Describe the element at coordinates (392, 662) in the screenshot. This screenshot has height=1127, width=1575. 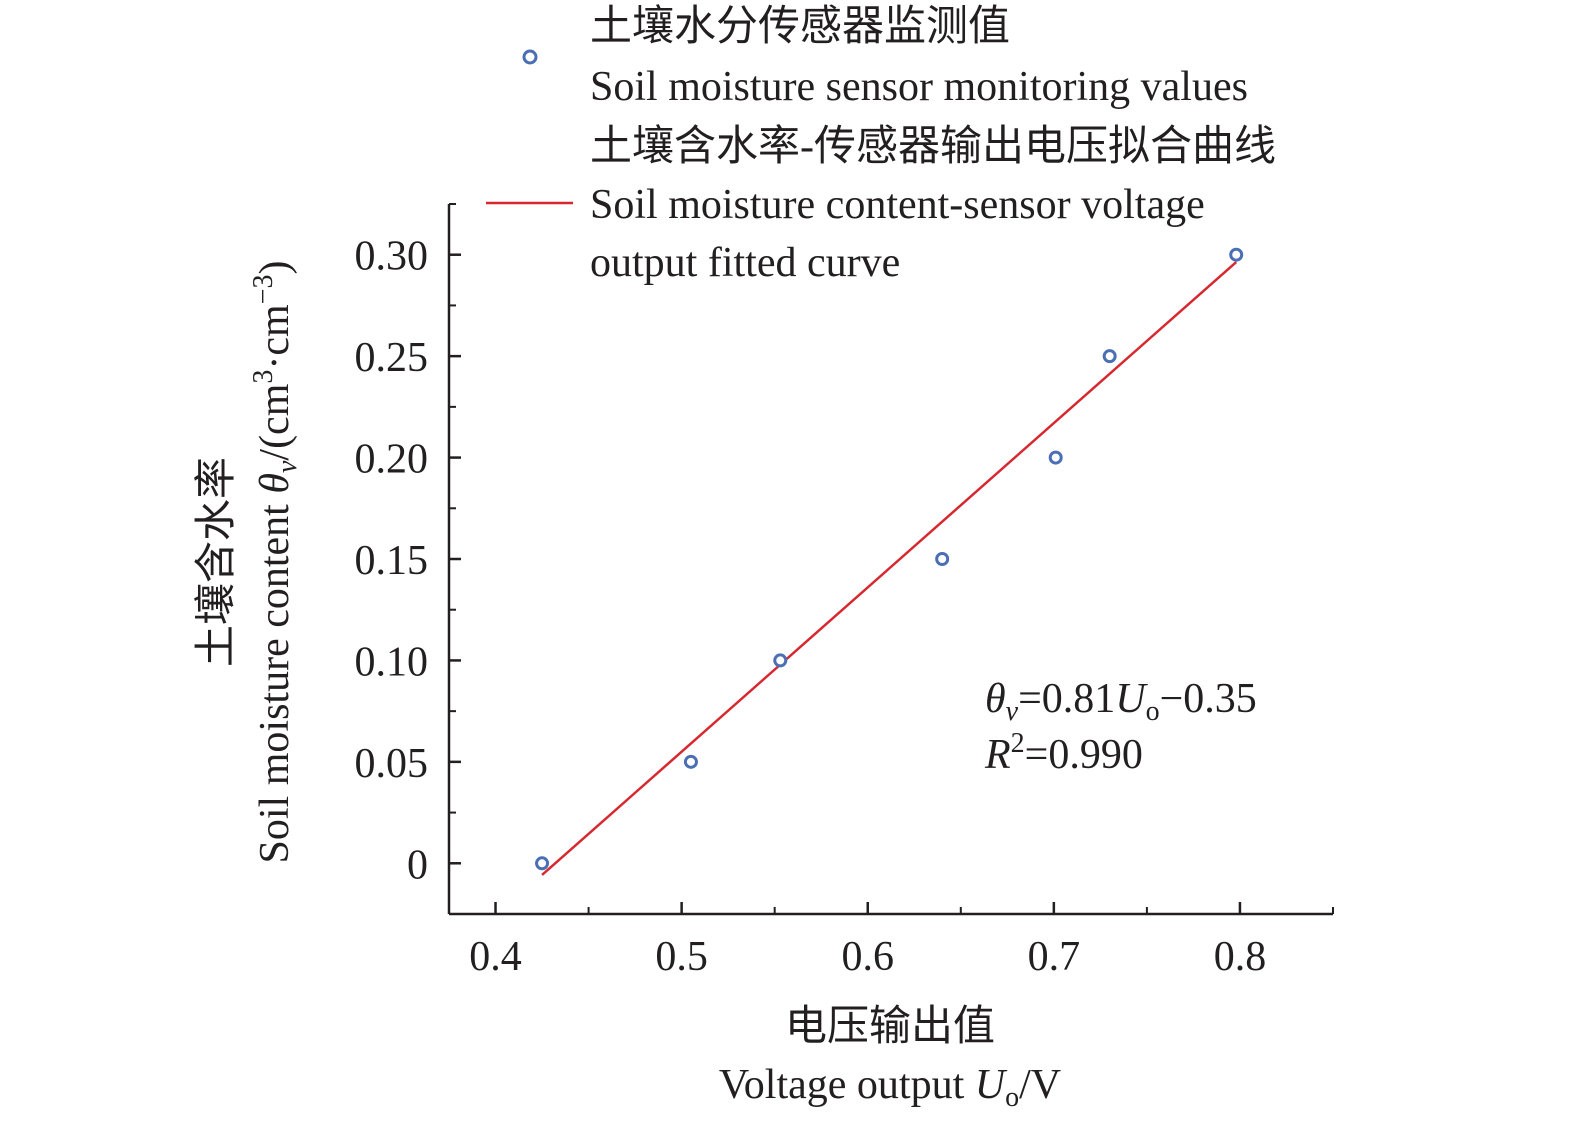
I see `y-tick-label: 0.10` at that location.